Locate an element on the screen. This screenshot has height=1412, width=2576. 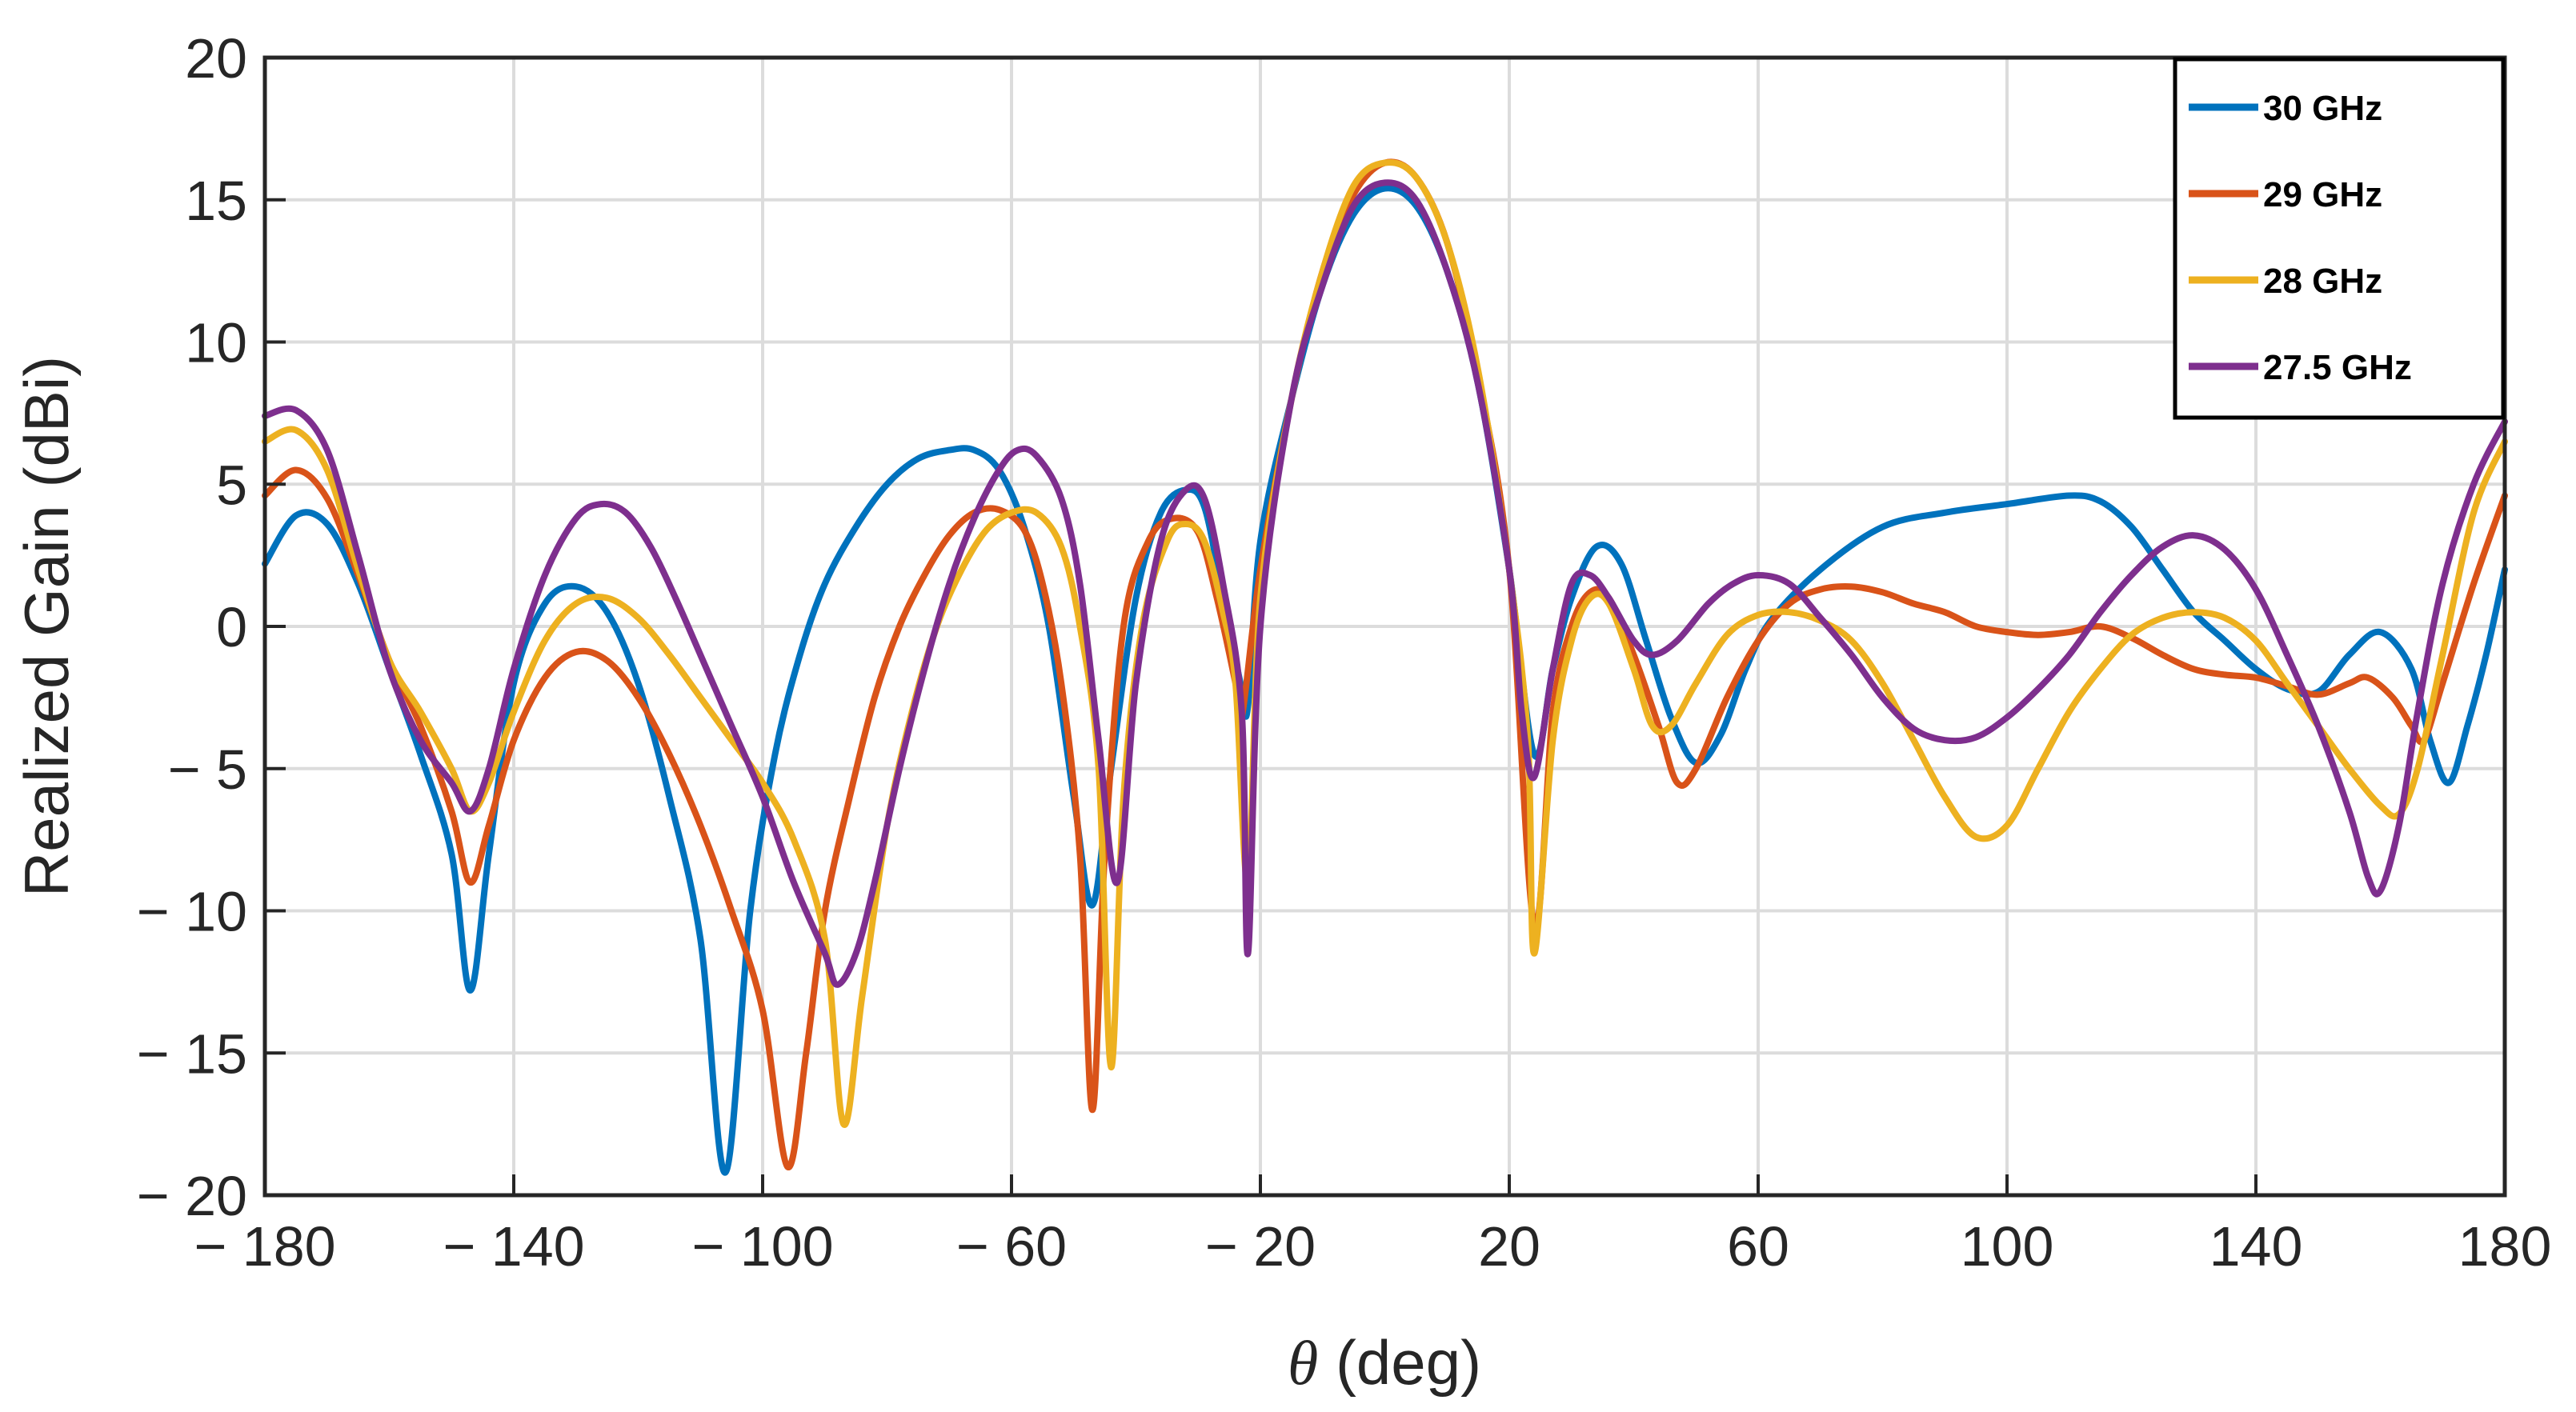
y-tick-label: − 15 is located at coordinates (192, 1053).